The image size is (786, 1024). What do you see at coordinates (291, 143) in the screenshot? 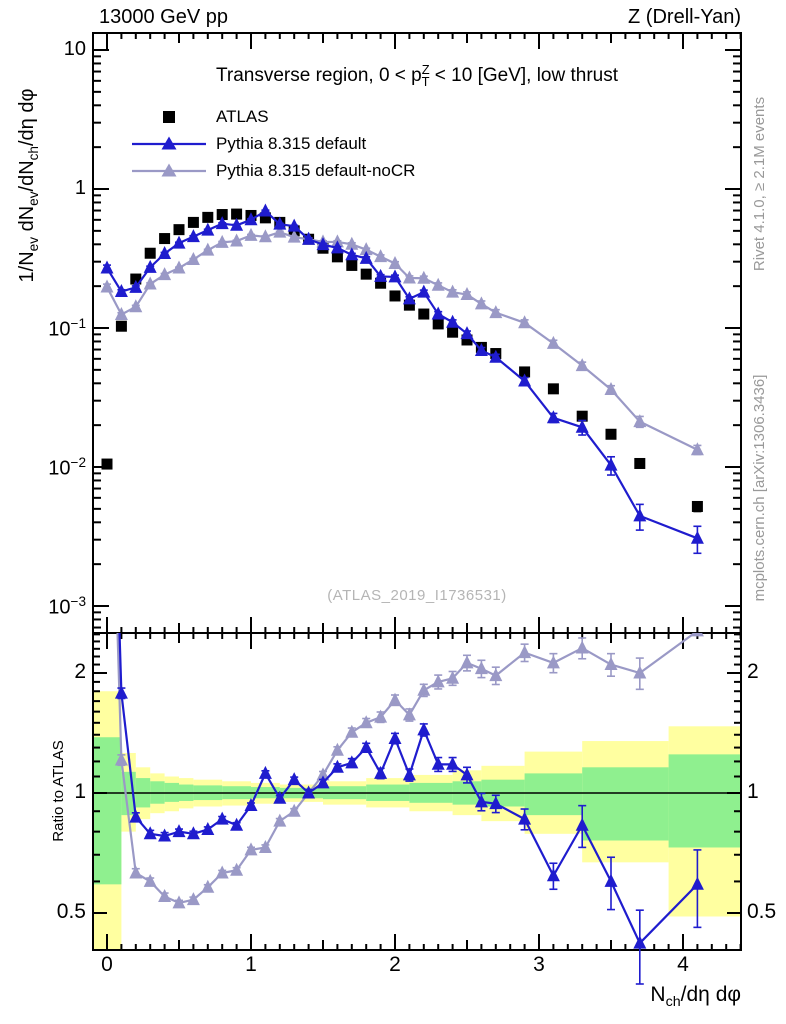
I see `legend-label: Pythia 8.315 default` at bounding box center [291, 143].